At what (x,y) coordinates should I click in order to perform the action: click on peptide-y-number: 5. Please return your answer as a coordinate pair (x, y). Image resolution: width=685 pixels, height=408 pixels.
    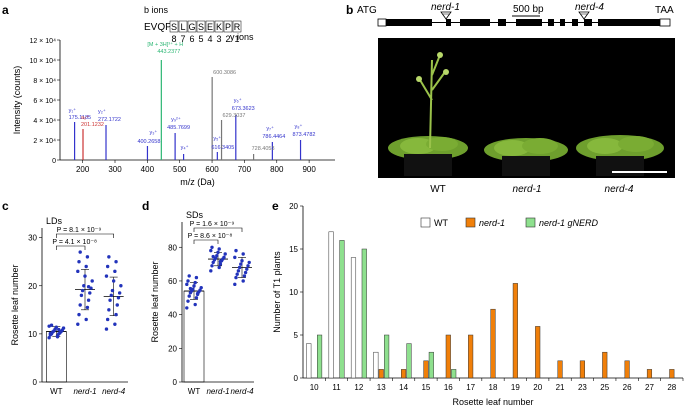
    Looking at the image, I should click on (200, 39).